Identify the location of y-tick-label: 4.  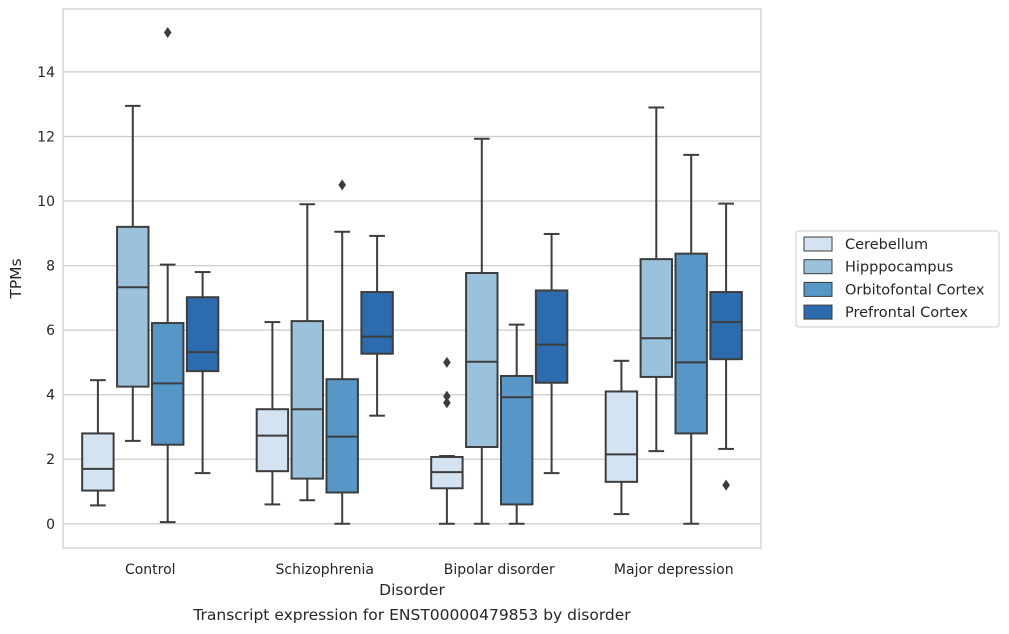
(50, 396).